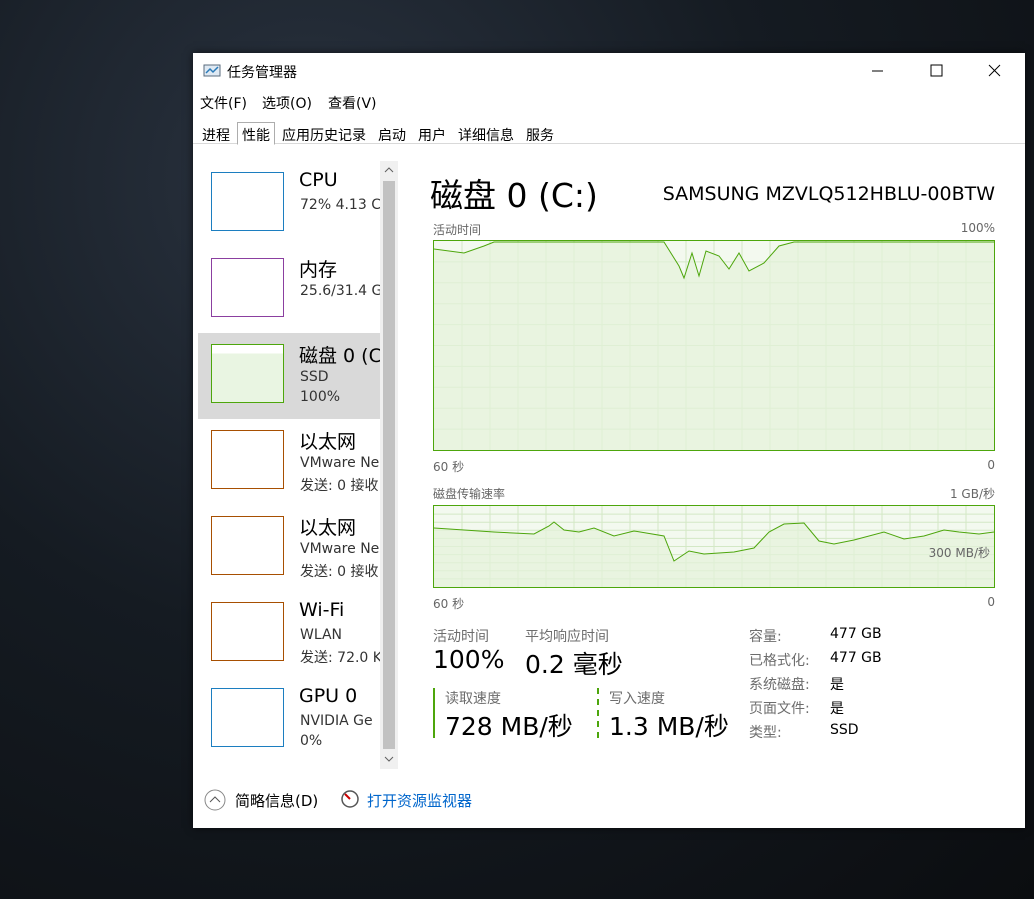  What do you see at coordinates (432, 136) in the screenshot?
I see `tab: 用户` at bounding box center [432, 136].